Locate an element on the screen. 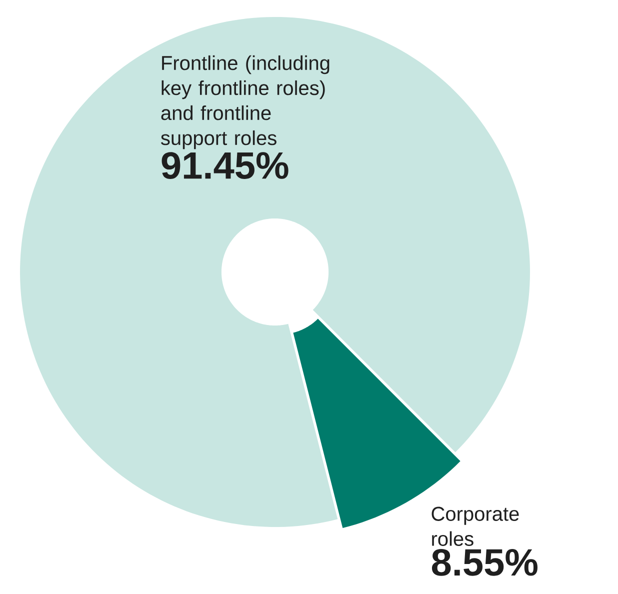 The image size is (618, 594). slice-label: Frontline (including key frontline roles) and frontline support roles is located at coordinates (245, 102).